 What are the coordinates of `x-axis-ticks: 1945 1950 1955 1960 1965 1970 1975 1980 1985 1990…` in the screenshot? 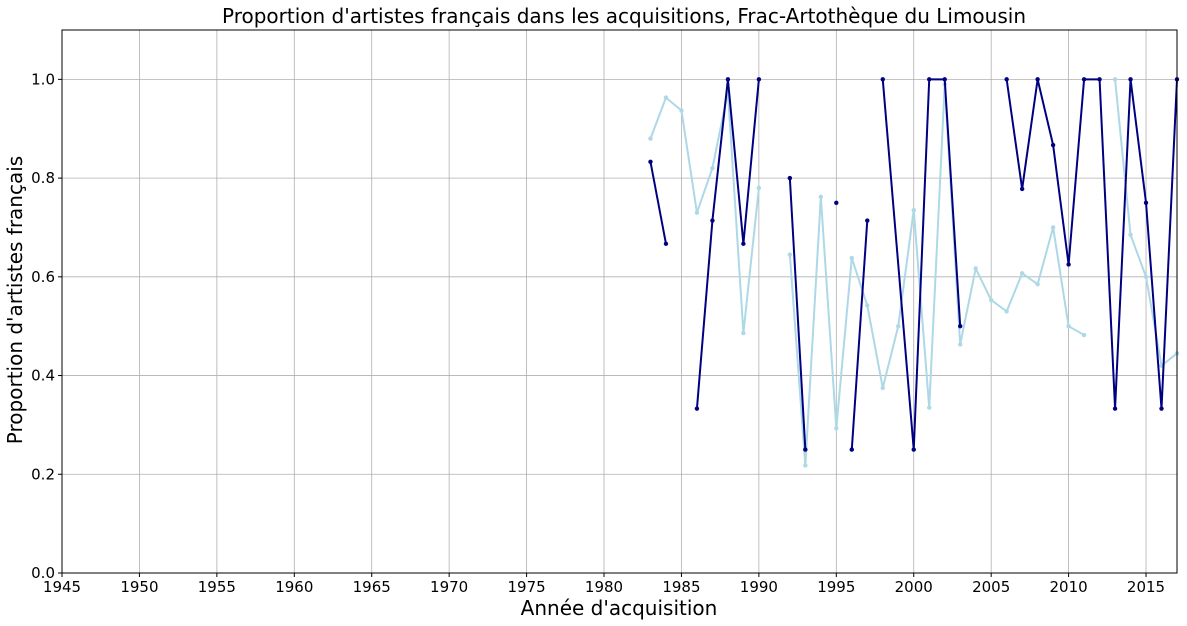 It's located at (604, 584).